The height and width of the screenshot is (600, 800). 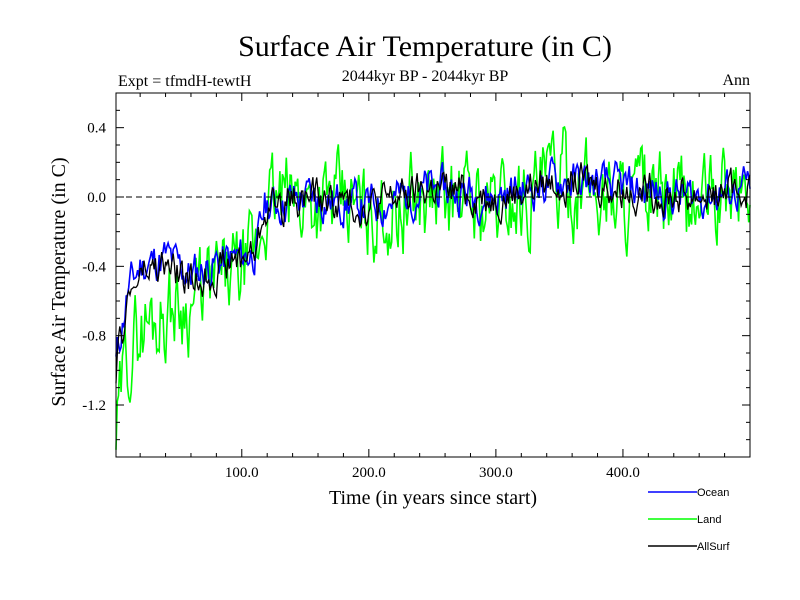 What do you see at coordinates (96, 198) in the screenshot?
I see `y-tick-label: 0.0` at bounding box center [96, 198].